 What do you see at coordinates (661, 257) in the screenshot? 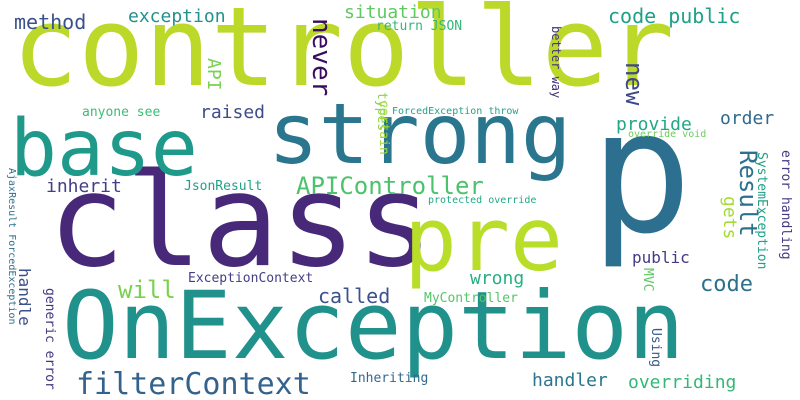
I see `word-public: public` at bounding box center [661, 257].